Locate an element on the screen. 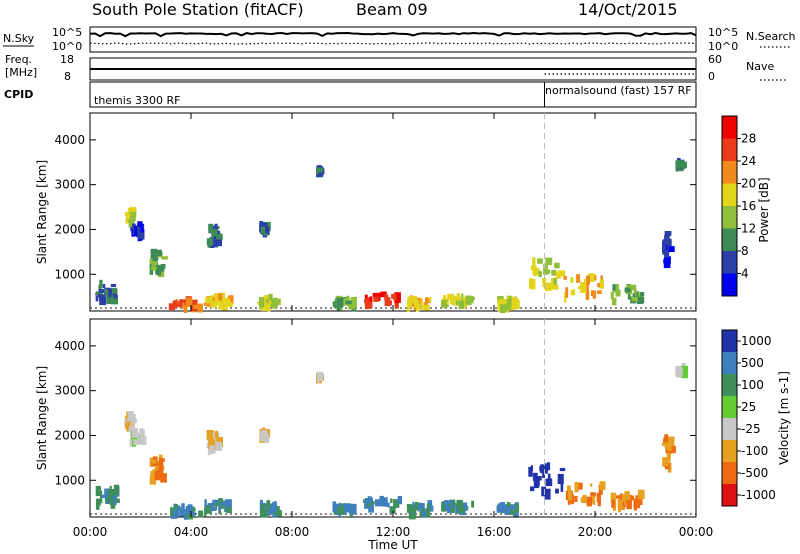  colorbar-tick-label: 1000 is located at coordinates (756, 341).